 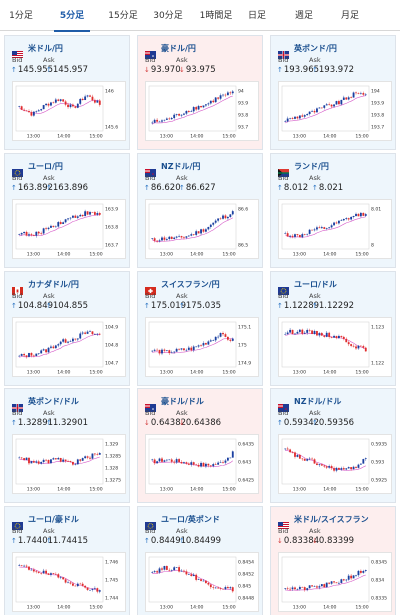 I want to click on pair-title-link: 豪ドル/ドル, so click(x=174, y=403).